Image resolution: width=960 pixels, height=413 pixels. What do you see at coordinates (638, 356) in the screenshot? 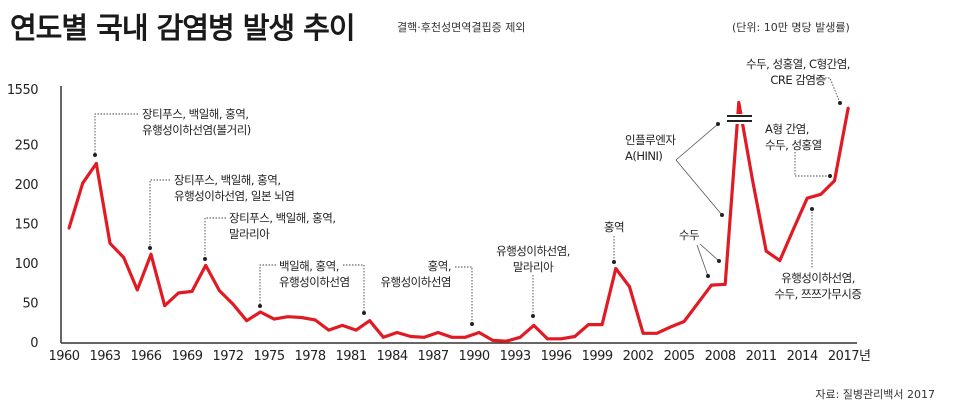
I see `x-tick-label: 2002` at bounding box center [638, 356].